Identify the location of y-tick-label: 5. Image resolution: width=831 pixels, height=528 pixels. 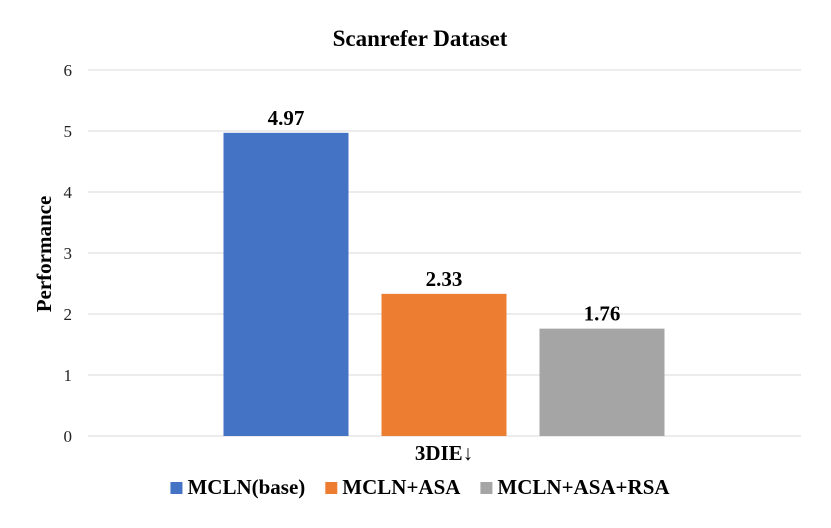
(68, 131).